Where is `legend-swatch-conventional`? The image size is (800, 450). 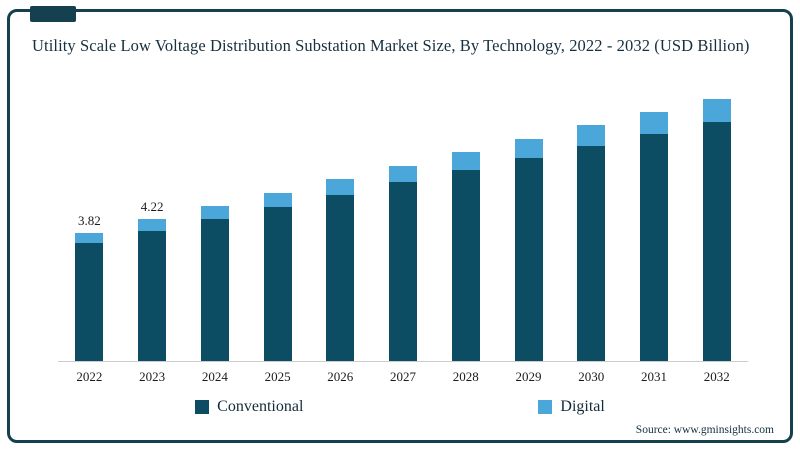 legend-swatch-conventional is located at coordinates (202, 407).